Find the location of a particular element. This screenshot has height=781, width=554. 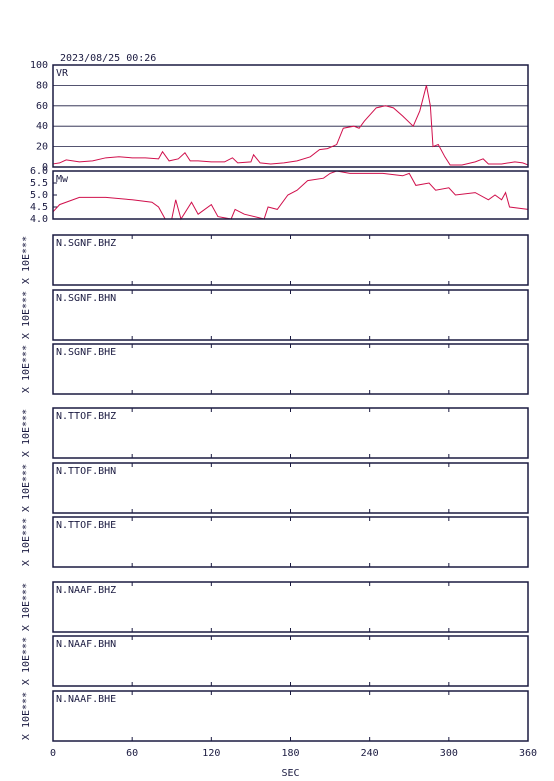

y-tick-label: 4.5 is located at coordinates (39, 207).